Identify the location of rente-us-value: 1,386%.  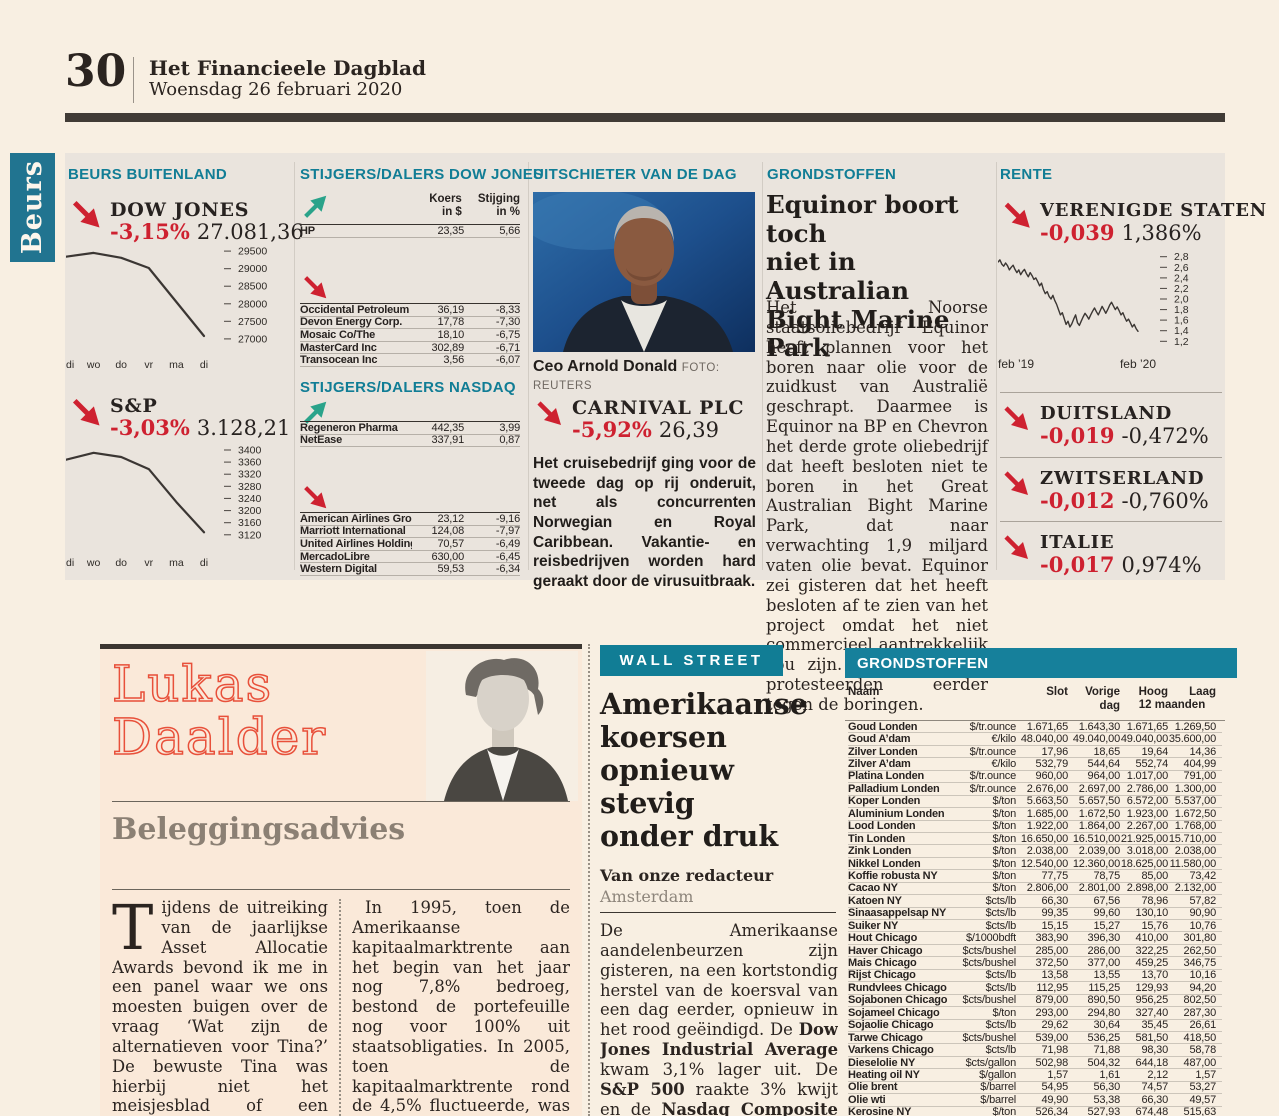
(1161, 233).